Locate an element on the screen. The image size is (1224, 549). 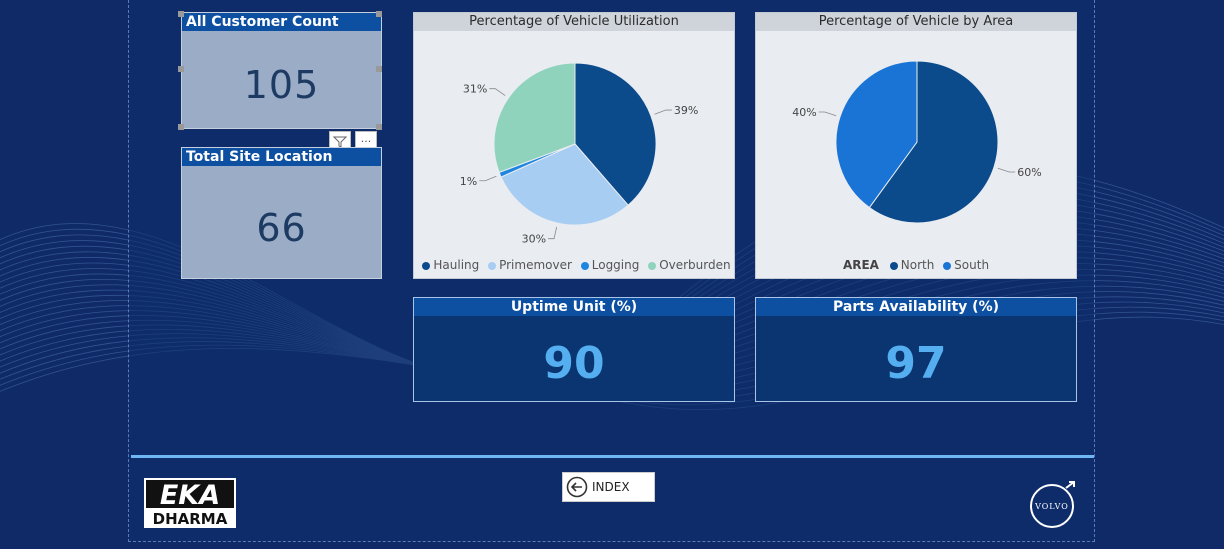
area-slice-north is located at coordinates (933, 142).